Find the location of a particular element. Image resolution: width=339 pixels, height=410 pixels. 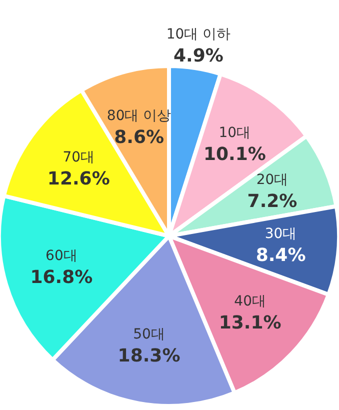

slice-label: 60대 is located at coordinates (62, 256).